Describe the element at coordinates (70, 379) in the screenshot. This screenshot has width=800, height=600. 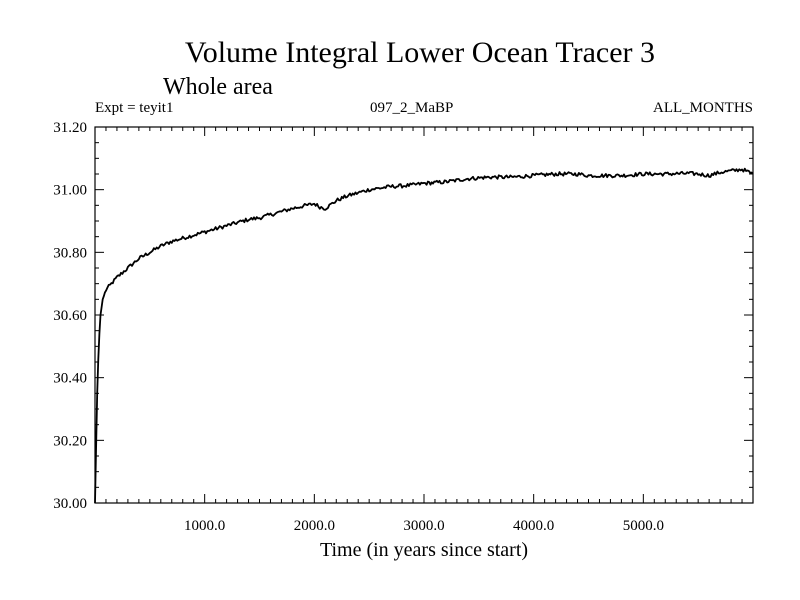
I see `y-tick-label: 30.40` at that location.